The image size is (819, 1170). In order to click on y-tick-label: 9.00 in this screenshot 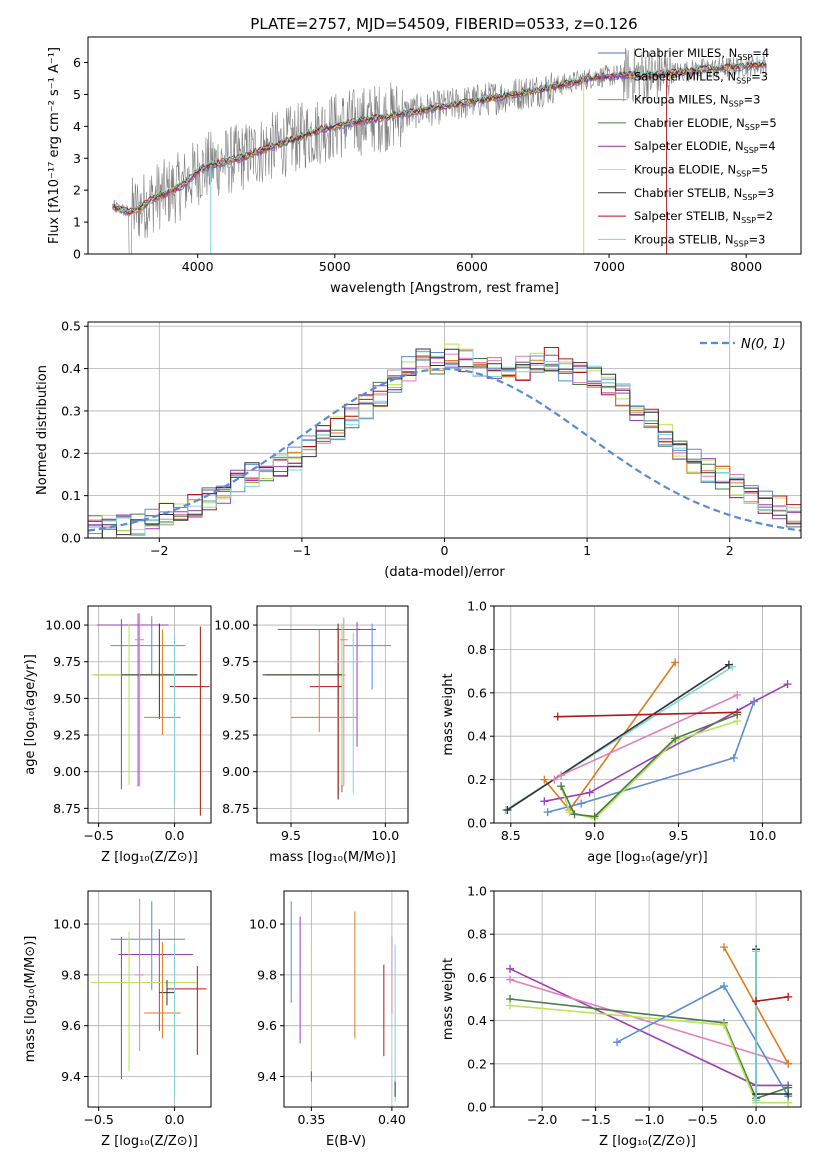, I will do `click(67, 771)`.